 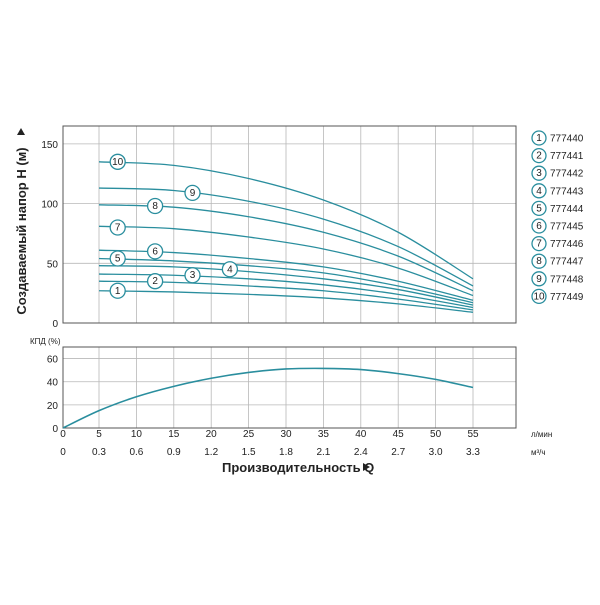 I want to click on legend-badge-label: 8, so click(x=539, y=261).